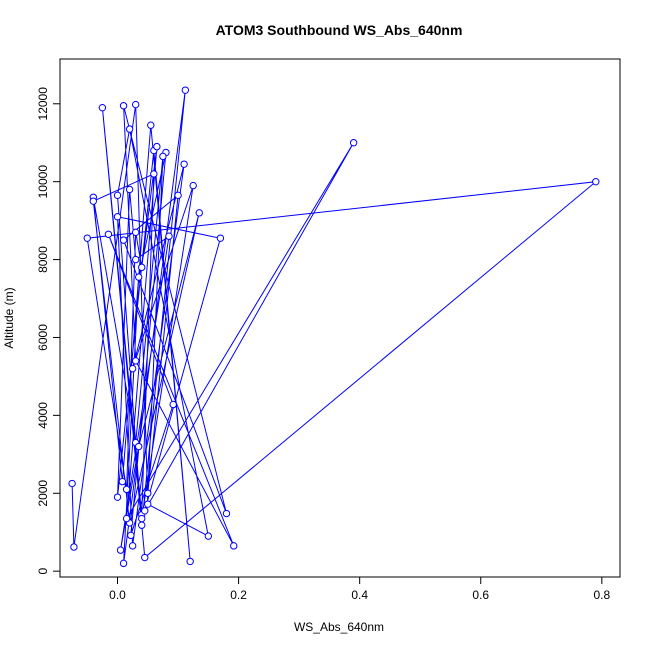  What do you see at coordinates (238, 595) in the screenshot?
I see `x-tick-label: 0.2` at bounding box center [238, 595].